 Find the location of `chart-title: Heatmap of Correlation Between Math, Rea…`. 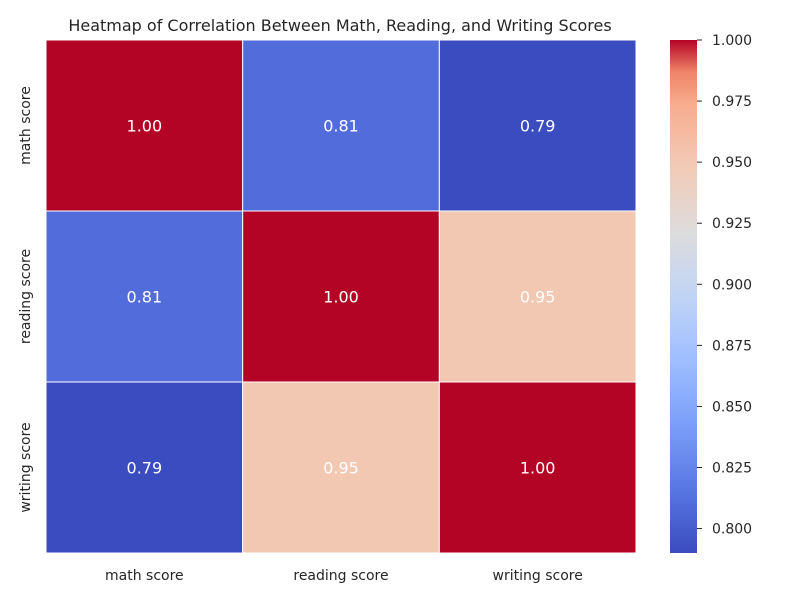

chart-title: Heatmap of Correlation Between Math, Rea… is located at coordinates (339, 25).